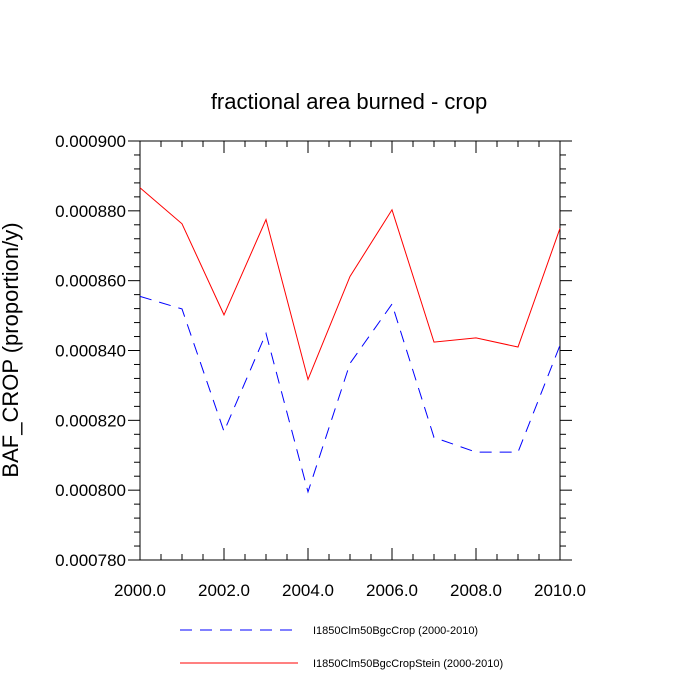 This screenshot has height=700, width=700. Describe the element at coordinates (90, 281) in the screenshot. I see `y-tick-label: 0.000860` at that location.